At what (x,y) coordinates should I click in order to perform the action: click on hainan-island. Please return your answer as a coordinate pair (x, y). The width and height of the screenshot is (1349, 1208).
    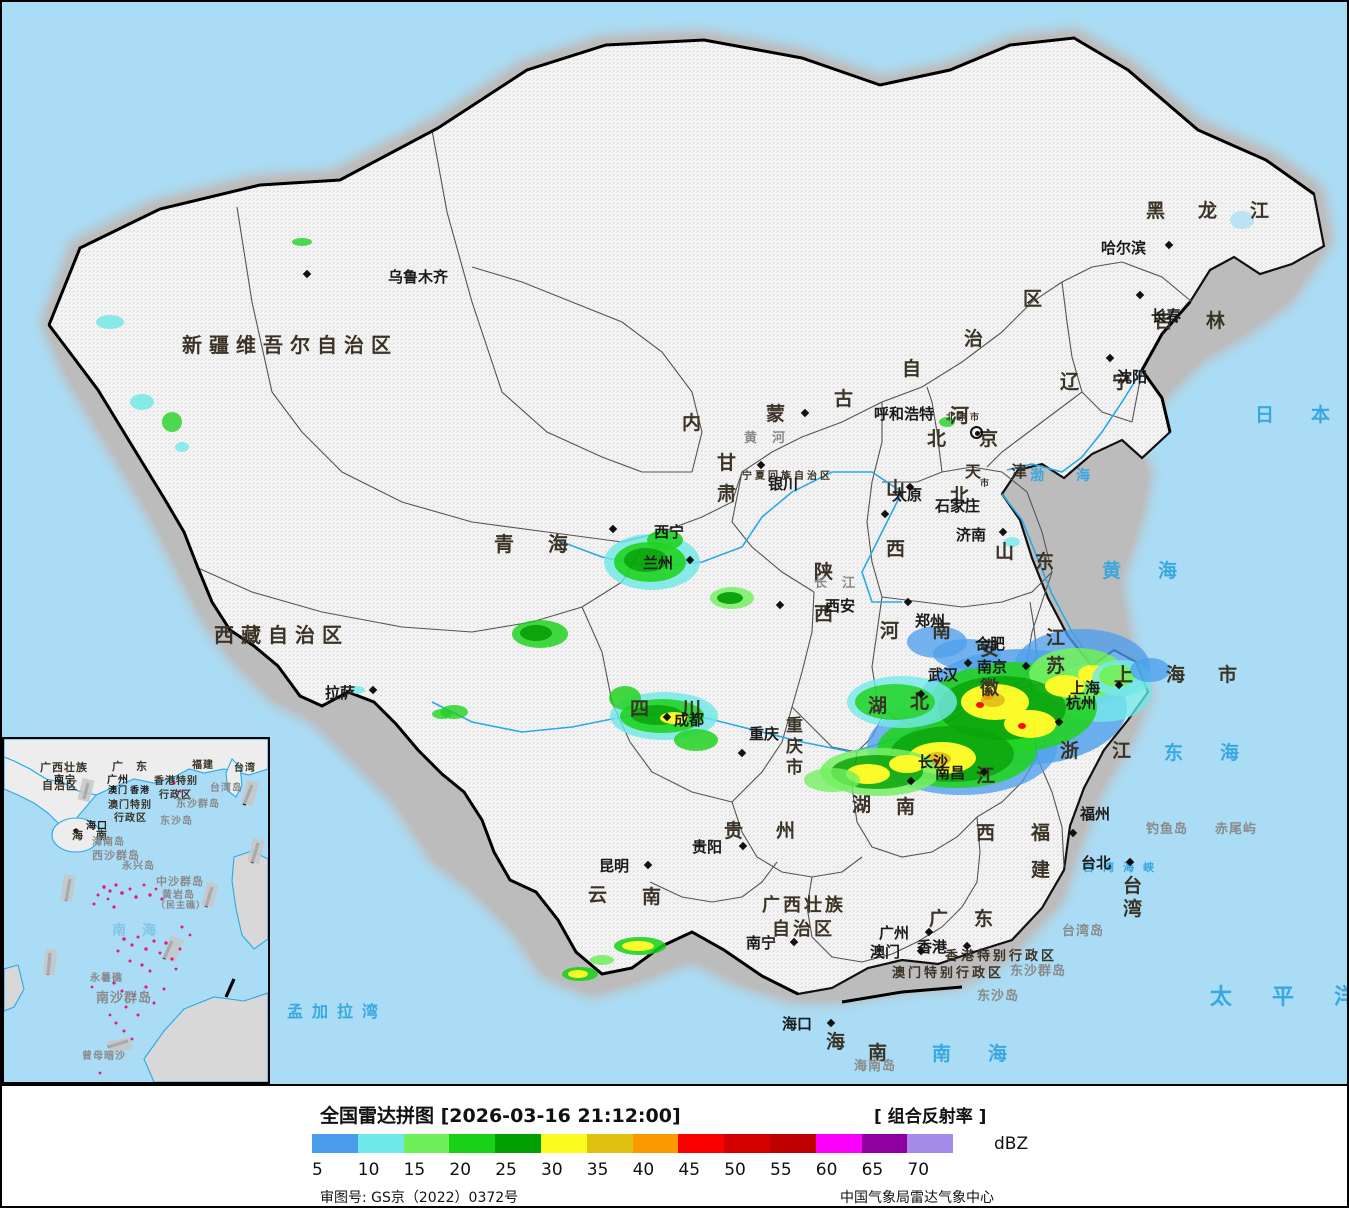
    Looking at the image, I should click on (76, 835).